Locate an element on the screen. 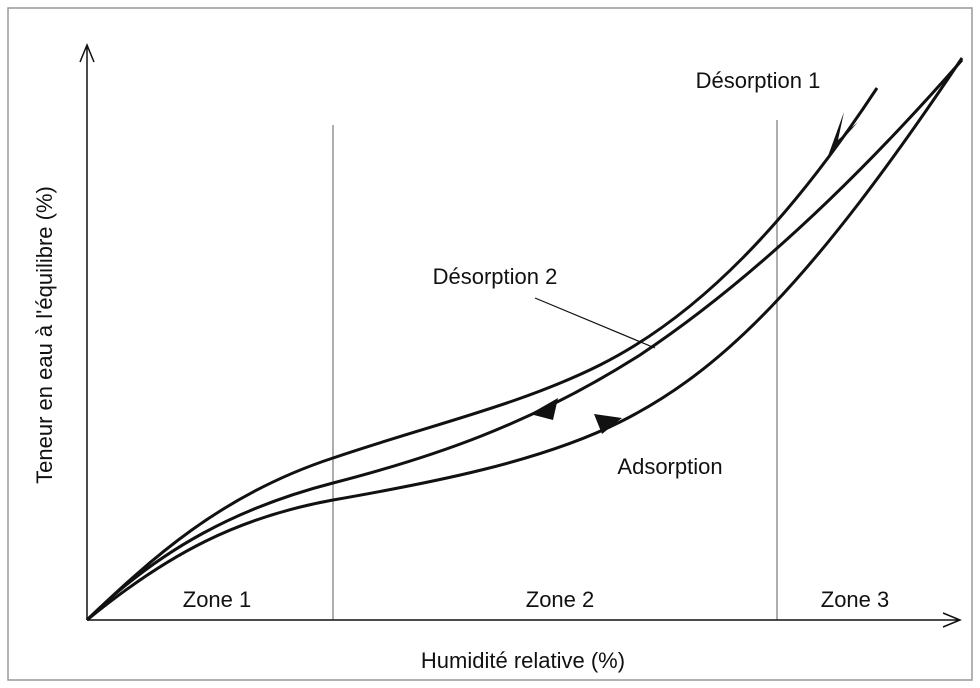 The width and height of the screenshot is (980, 688). x-axis-label: Humidité relative (%) is located at coordinates (523, 660).